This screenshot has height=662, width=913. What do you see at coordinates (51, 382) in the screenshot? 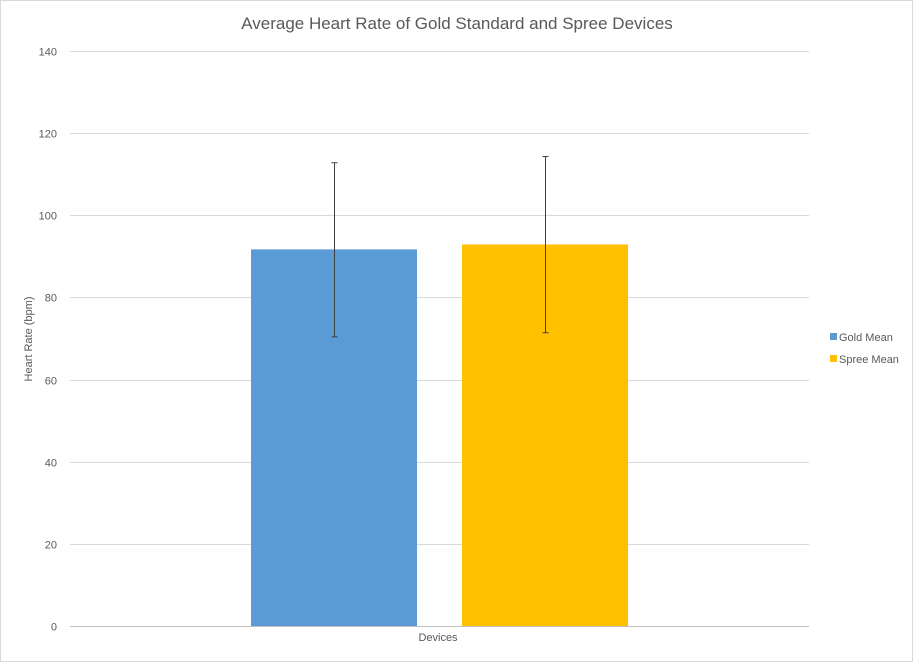
I see `y-tick-label: 60` at bounding box center [51, 382].